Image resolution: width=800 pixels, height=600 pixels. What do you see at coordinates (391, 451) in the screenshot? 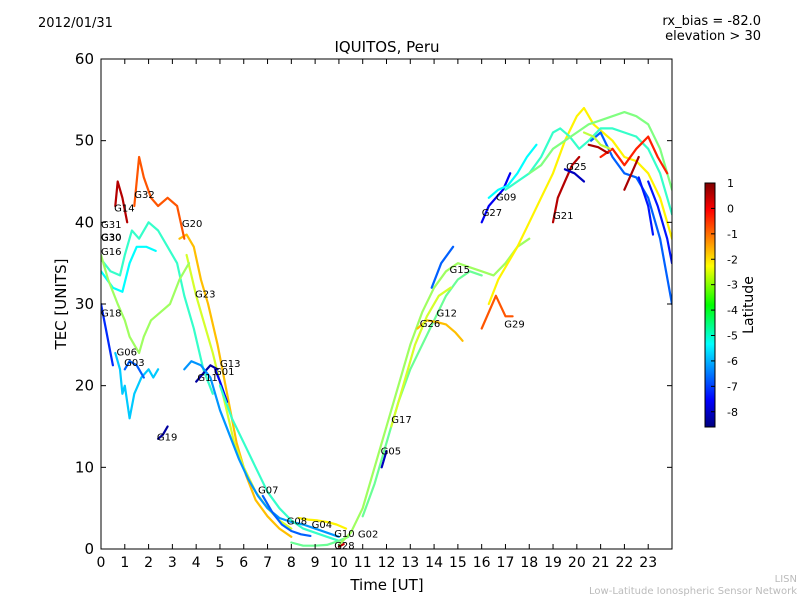
I see `sat-label: G05` at bounding box center [391, 451].